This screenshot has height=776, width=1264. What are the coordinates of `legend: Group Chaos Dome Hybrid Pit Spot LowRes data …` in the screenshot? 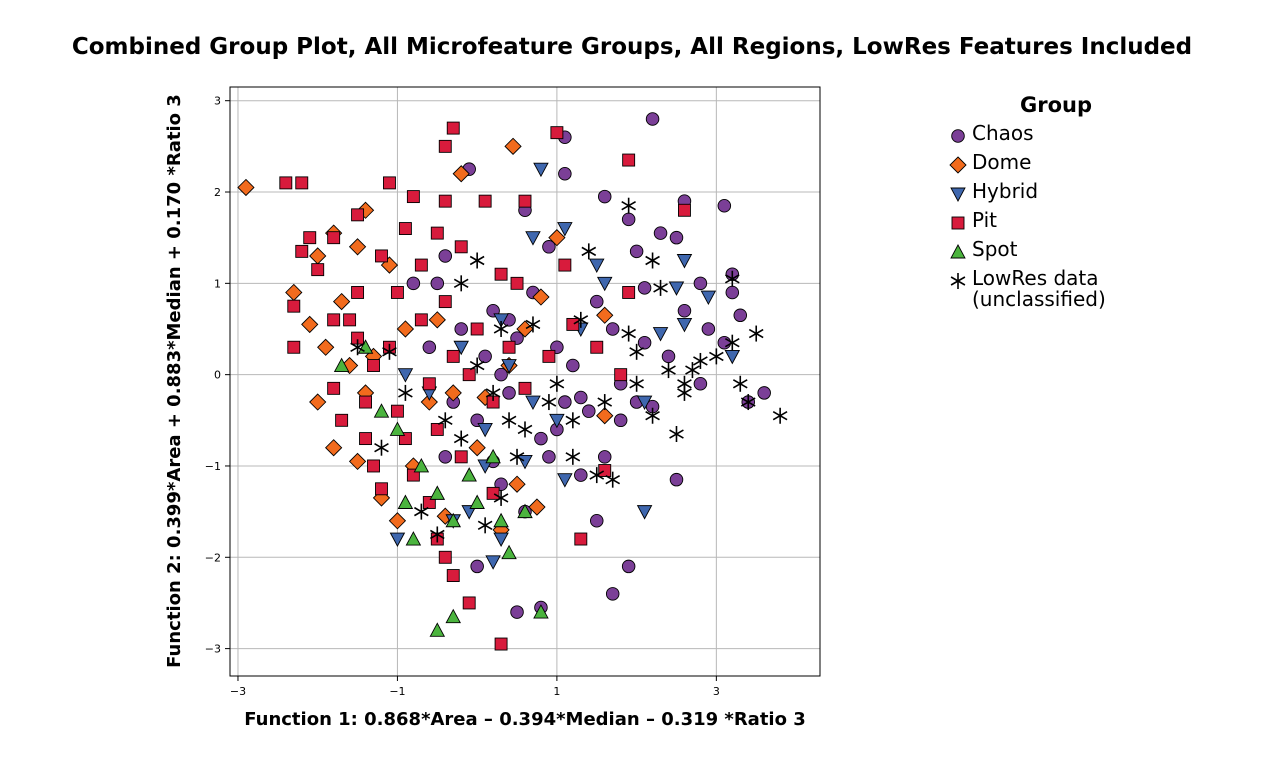 It's located at (1068, 204).